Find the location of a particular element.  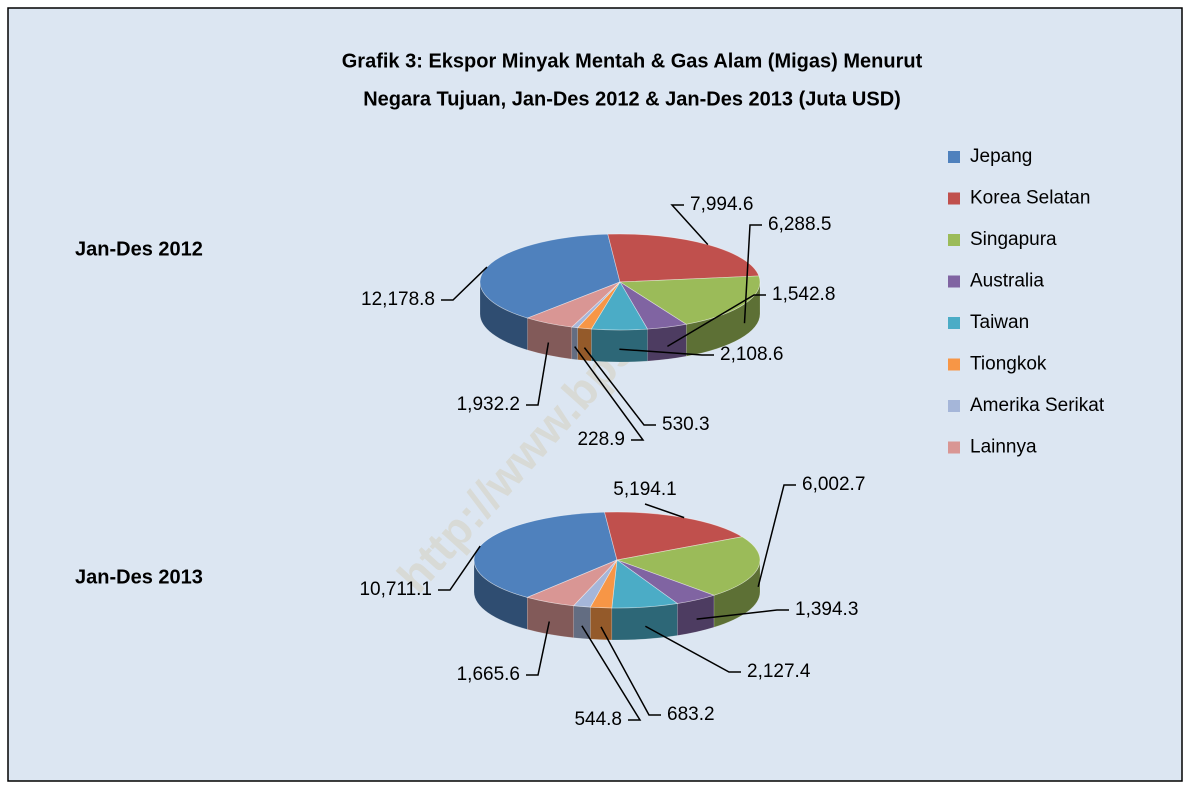

data-label: 2,108.6 is located at coordinates (751, 354).